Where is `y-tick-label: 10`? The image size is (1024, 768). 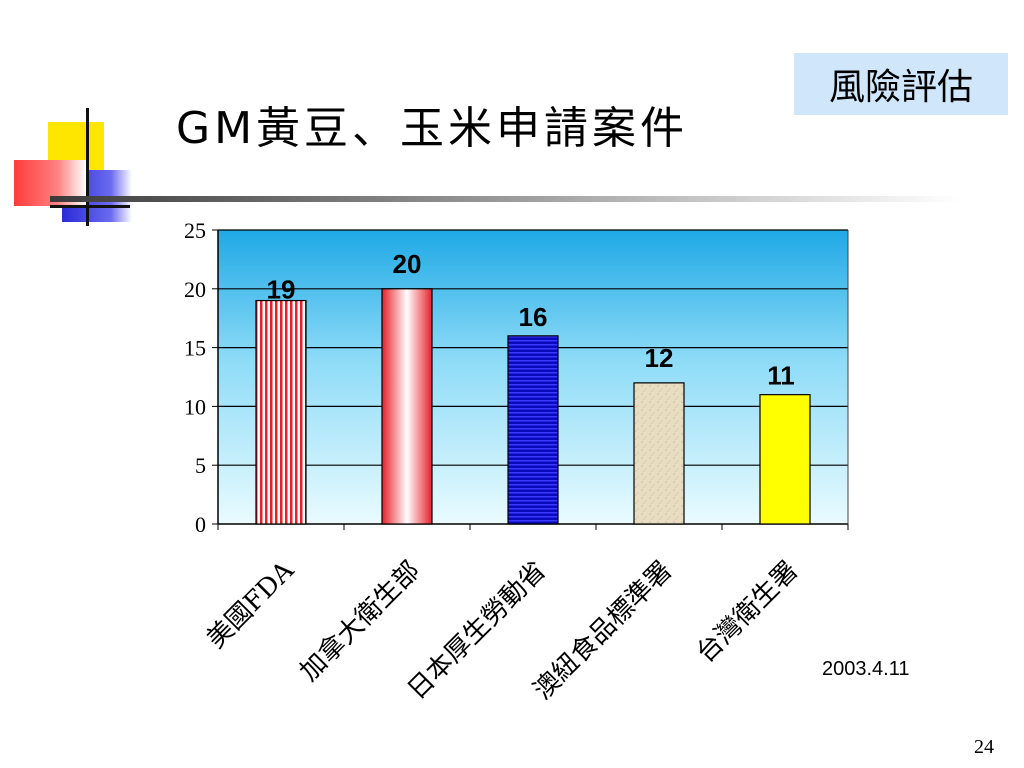
y-tick-label: 10 is located at coordinates (195, 406).